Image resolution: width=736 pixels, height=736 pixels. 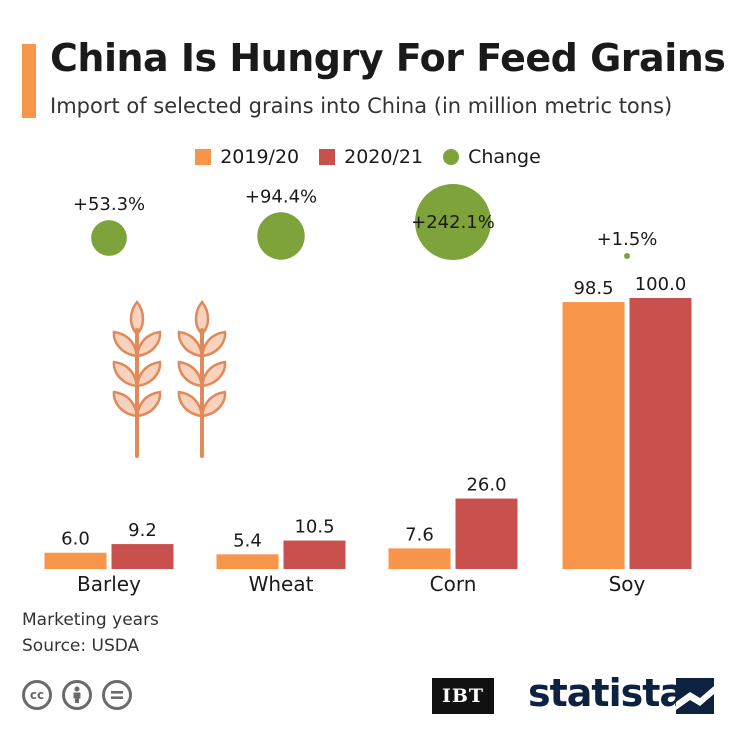 I want to click on legend-label-change: Change, so click(x=504, y=157).